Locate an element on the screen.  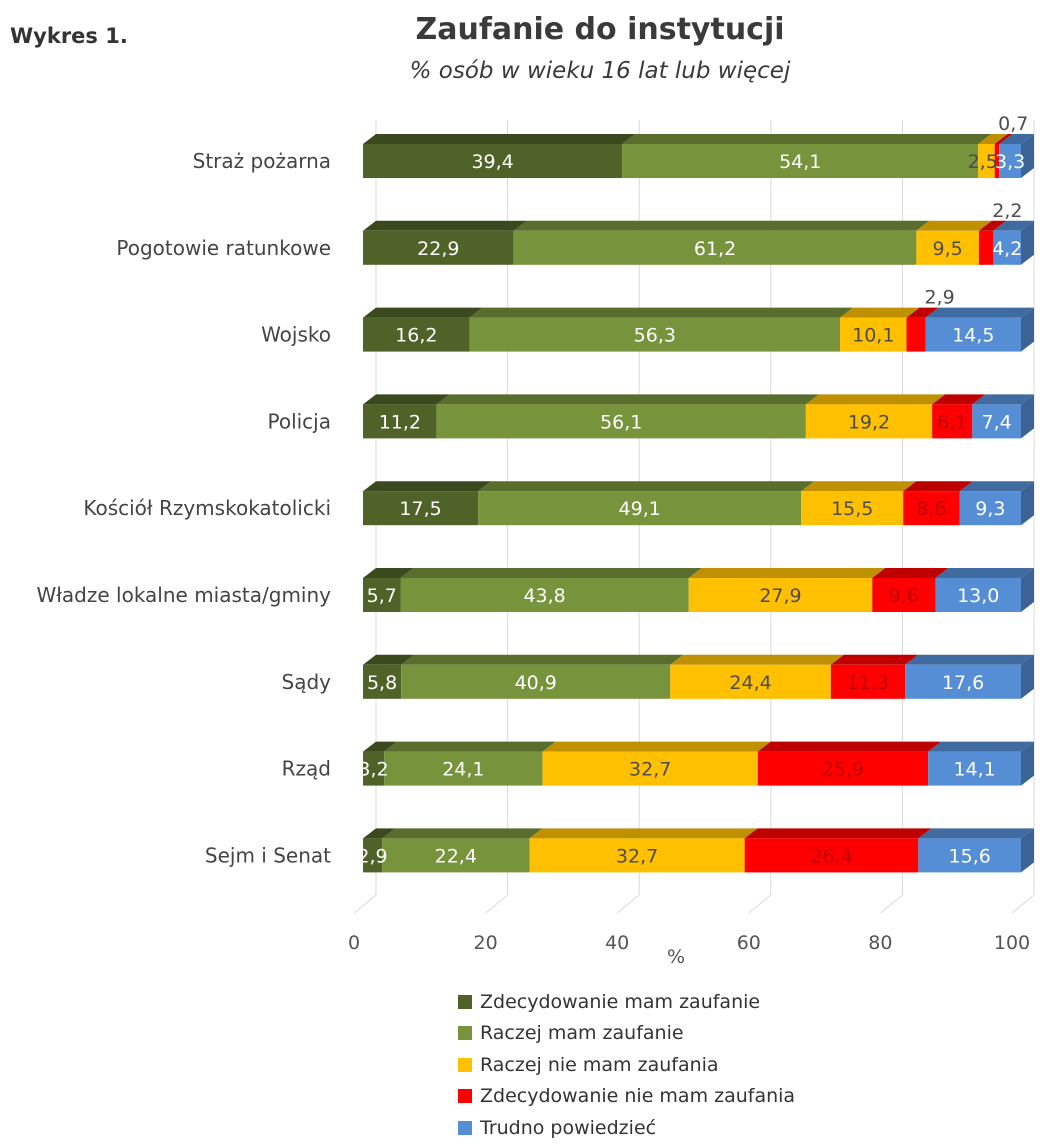
value-label: 11,3 is located at coordinates (868, 683).